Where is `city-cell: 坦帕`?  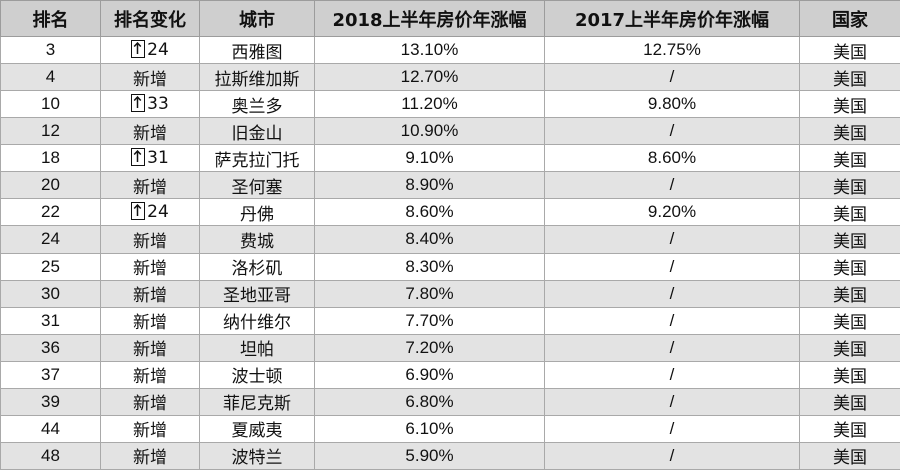 city-cell: 坦帕 is located at coordinates (257, 347).